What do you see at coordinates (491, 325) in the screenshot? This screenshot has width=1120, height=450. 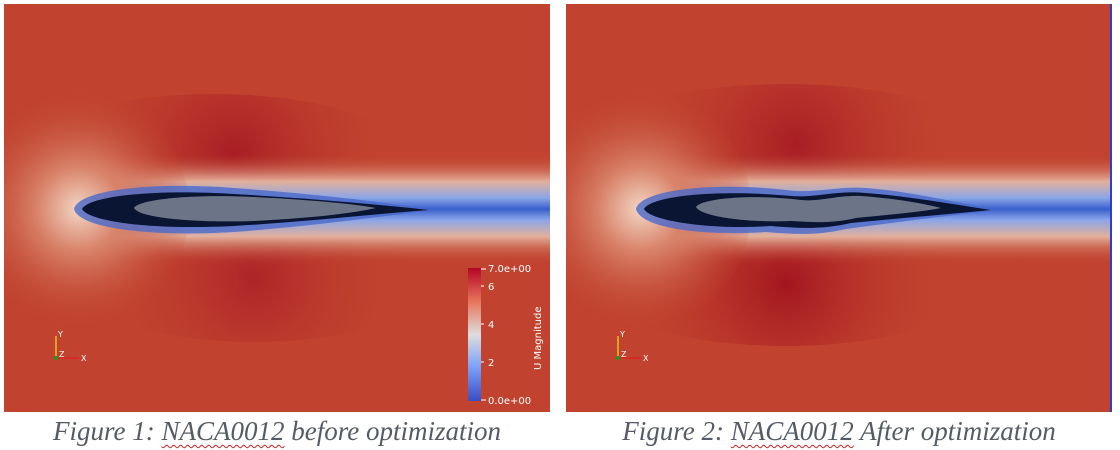 I see `colorbar-tick-4: 4` at bounding box center [491, 325].